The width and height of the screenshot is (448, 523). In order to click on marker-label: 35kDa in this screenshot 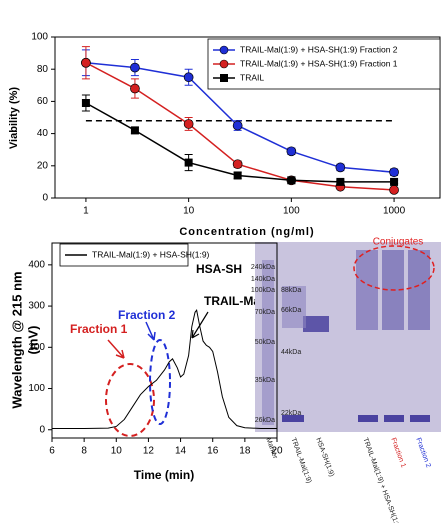, I will do `click(265, 380)`.